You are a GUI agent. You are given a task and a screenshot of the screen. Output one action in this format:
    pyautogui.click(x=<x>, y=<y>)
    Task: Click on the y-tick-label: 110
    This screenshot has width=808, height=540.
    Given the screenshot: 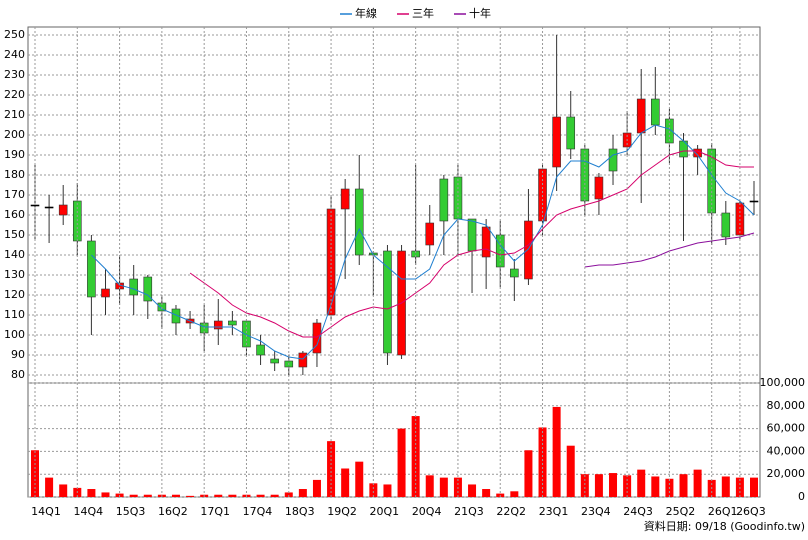 What is the action you would take?
    pyautogui.click(x=14, y=314)
    